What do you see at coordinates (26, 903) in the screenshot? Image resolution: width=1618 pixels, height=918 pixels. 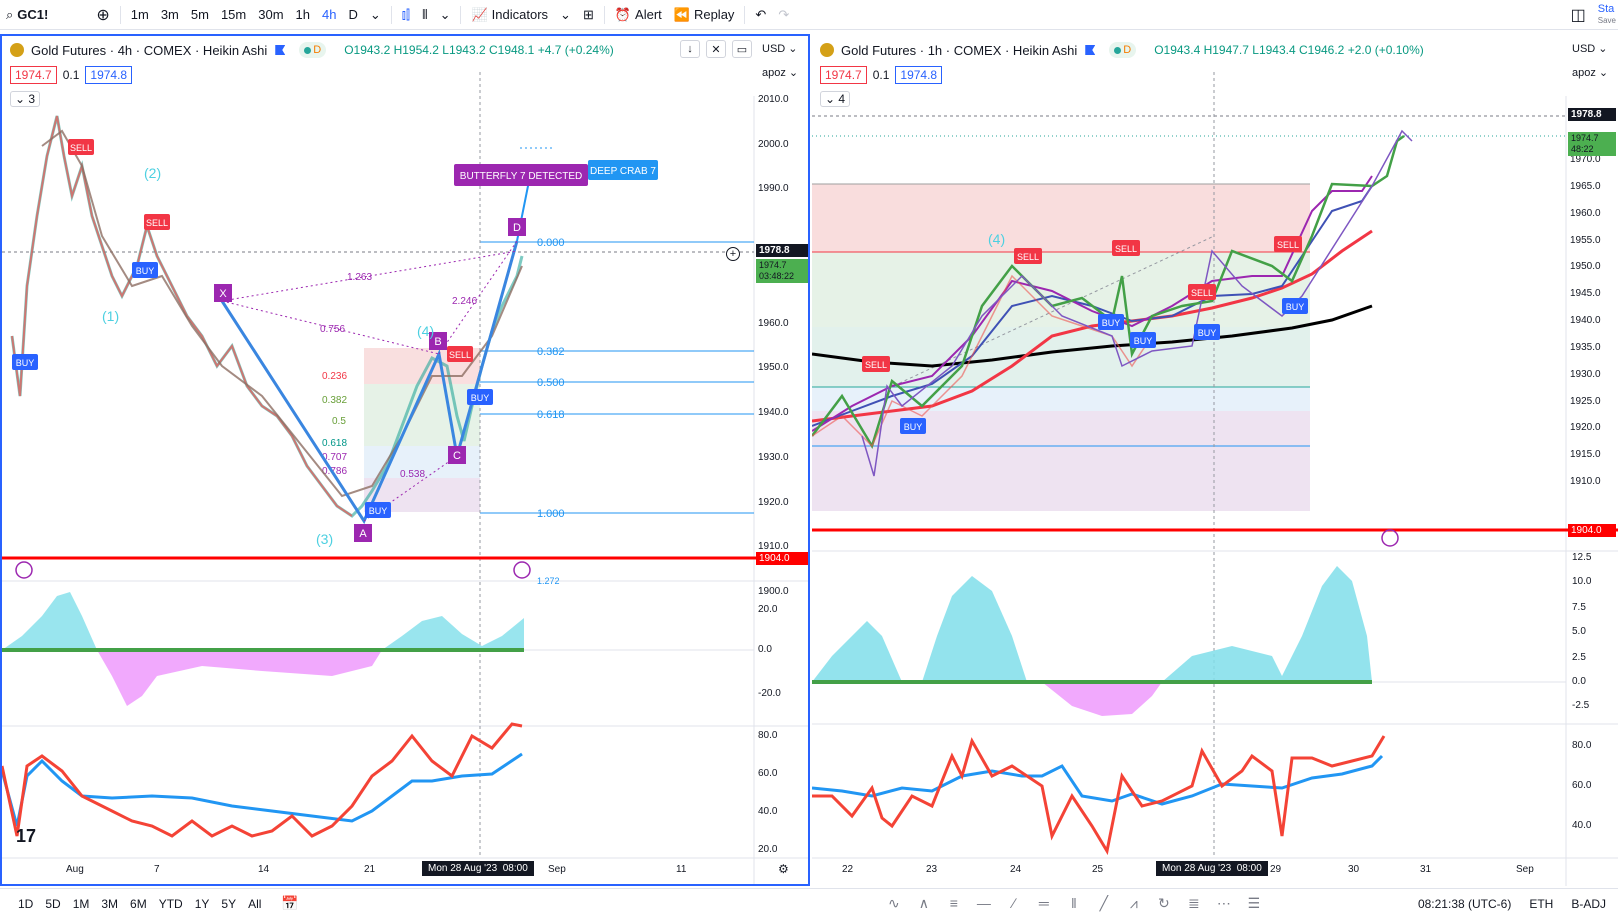 I see `range-1d: 1D` at bounding box center [26, 903].